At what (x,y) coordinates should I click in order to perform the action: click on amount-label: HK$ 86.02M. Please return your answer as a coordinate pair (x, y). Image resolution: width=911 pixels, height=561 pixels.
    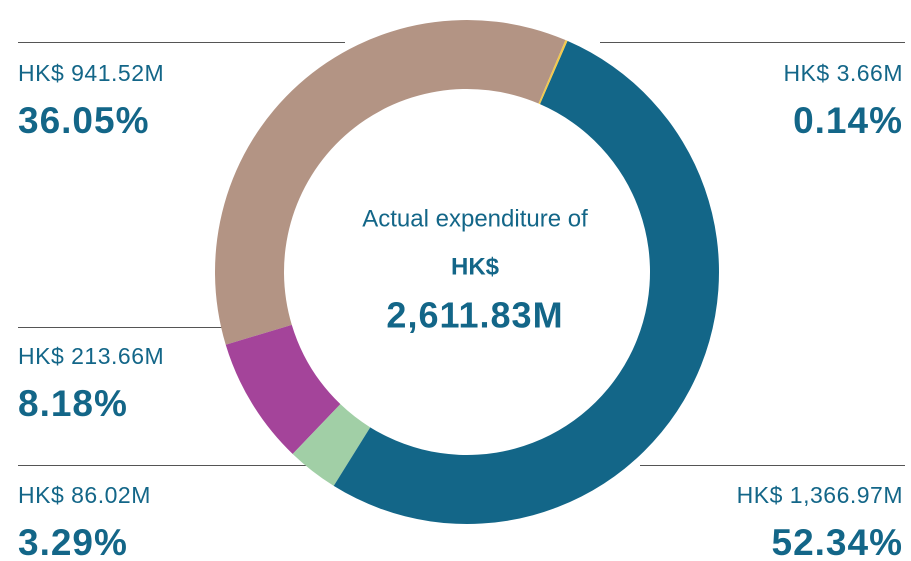
    Looking at the image, I should click on (84, 495).